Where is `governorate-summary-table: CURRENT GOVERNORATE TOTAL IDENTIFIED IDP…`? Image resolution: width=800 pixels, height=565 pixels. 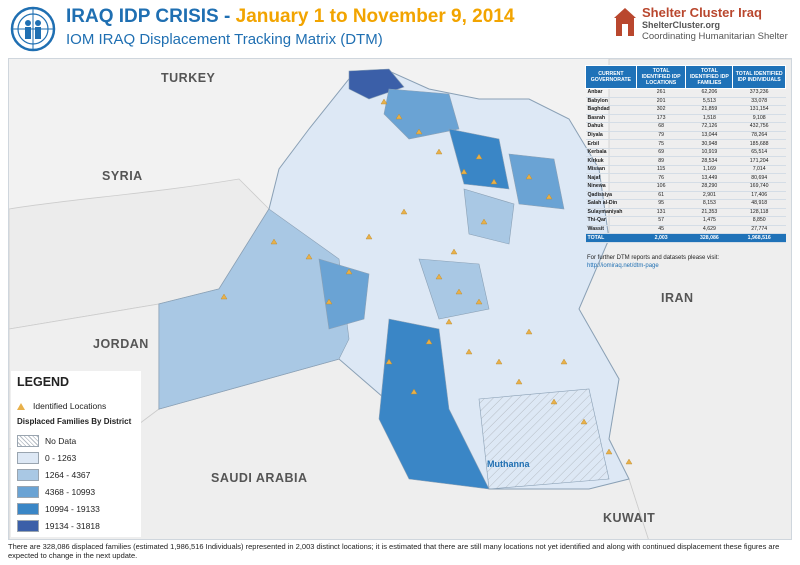
governorate-summary-table: CURRENT GOVERNORATE TOTAL IDENTIFIED IDP… is located at coordinates (685, 154).